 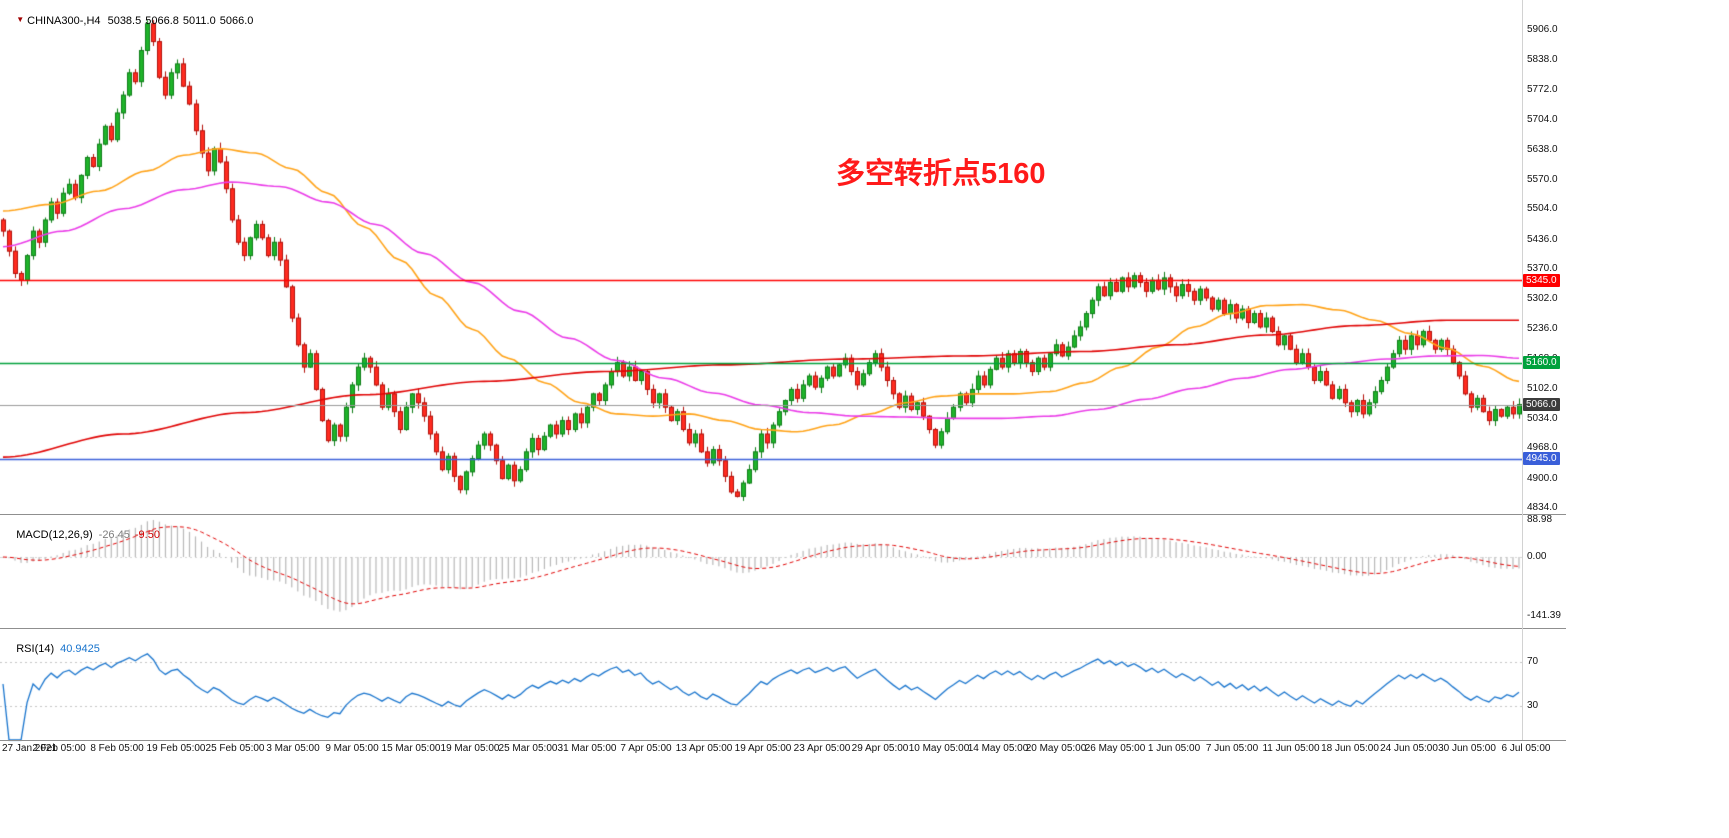 I want to click on symbol-marker-icon: ▼, so click(x=20, y=19).